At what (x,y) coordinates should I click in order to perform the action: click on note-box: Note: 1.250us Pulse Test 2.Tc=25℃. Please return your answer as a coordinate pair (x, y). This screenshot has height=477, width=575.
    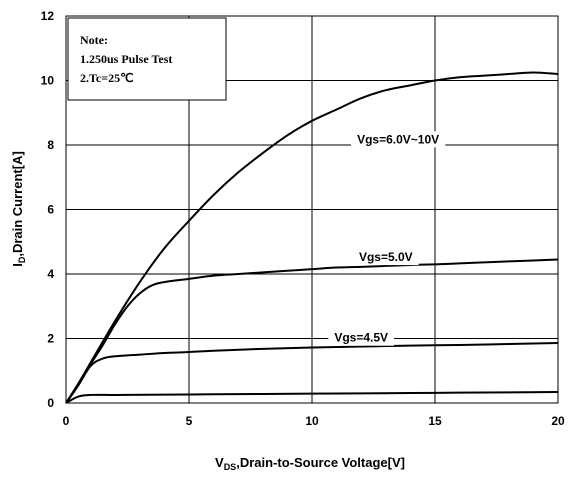
    Looking at the image, I should click on (147, 59).